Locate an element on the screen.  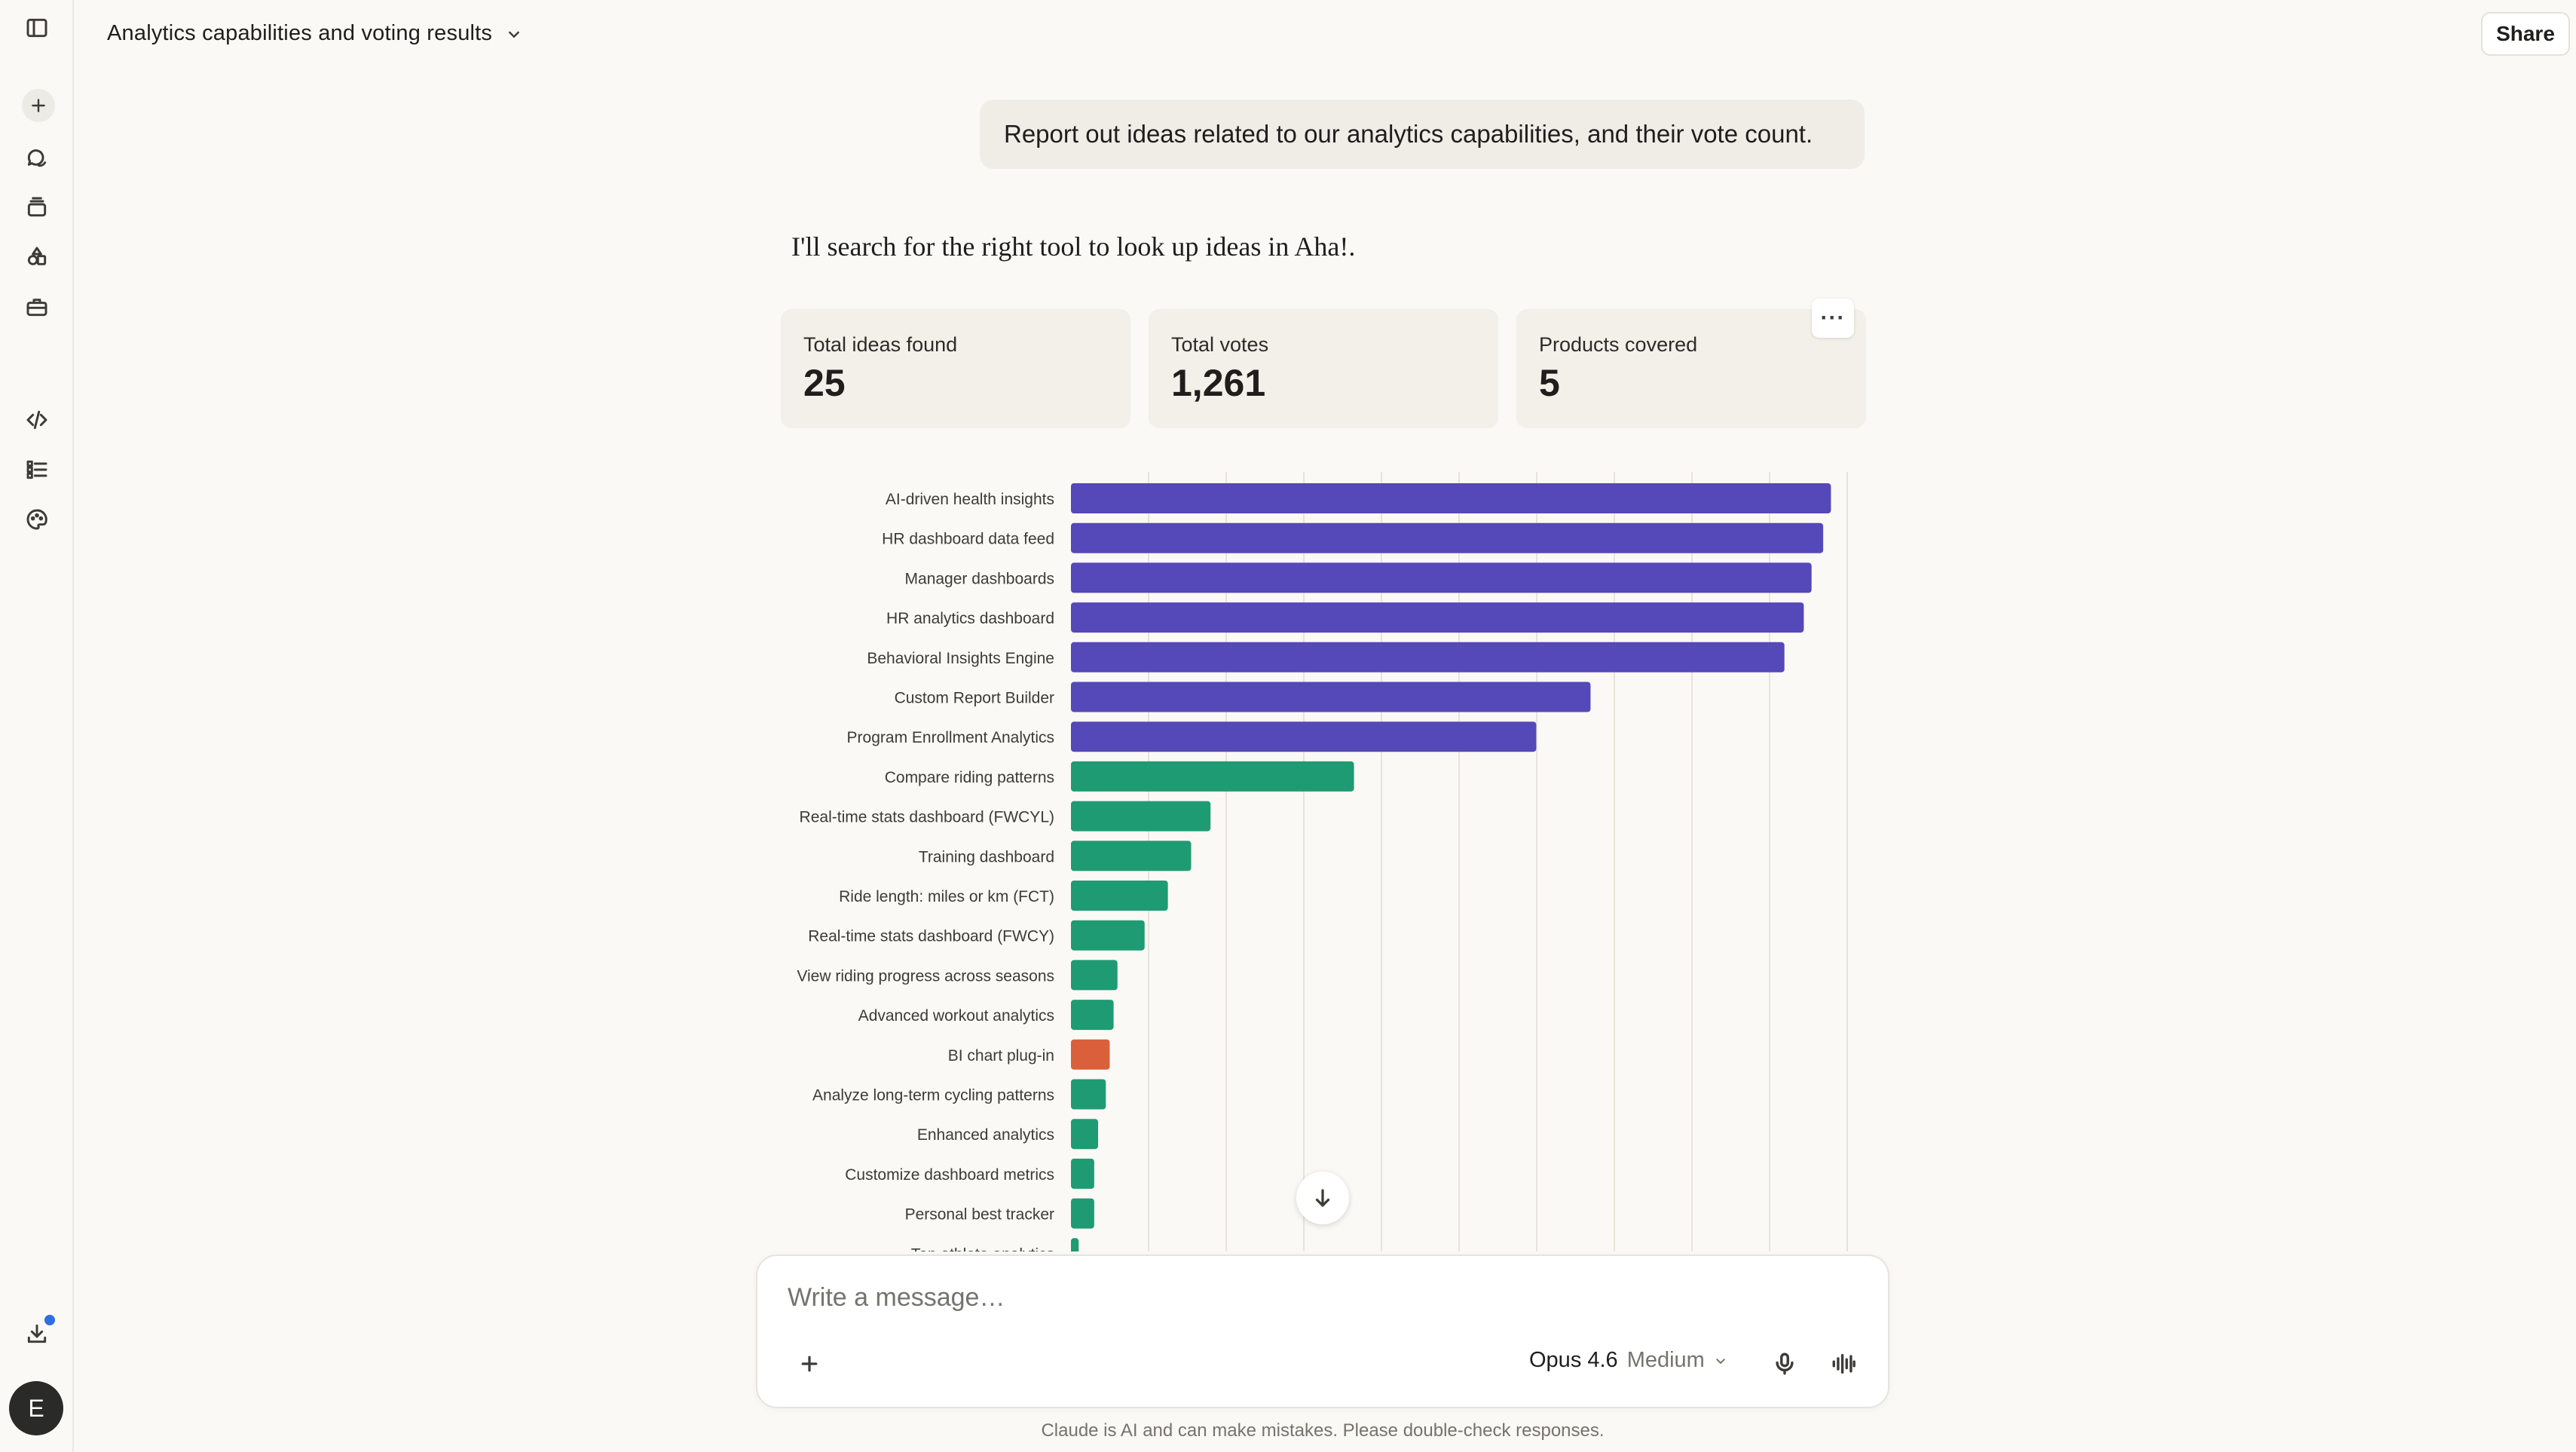
microphone-button is located at coordinates (1785, 1364).